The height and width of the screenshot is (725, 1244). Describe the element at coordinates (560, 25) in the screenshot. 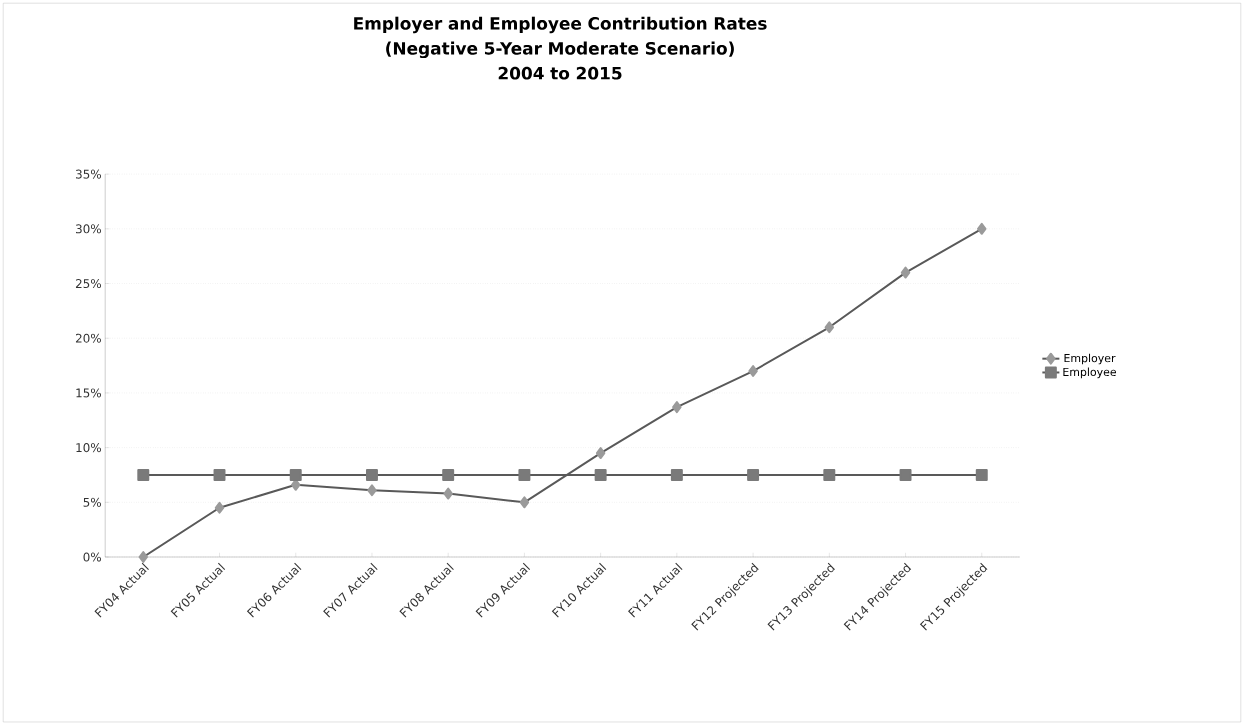

I see `chart-title: Employer and Employee Contribution Rates` at that location.